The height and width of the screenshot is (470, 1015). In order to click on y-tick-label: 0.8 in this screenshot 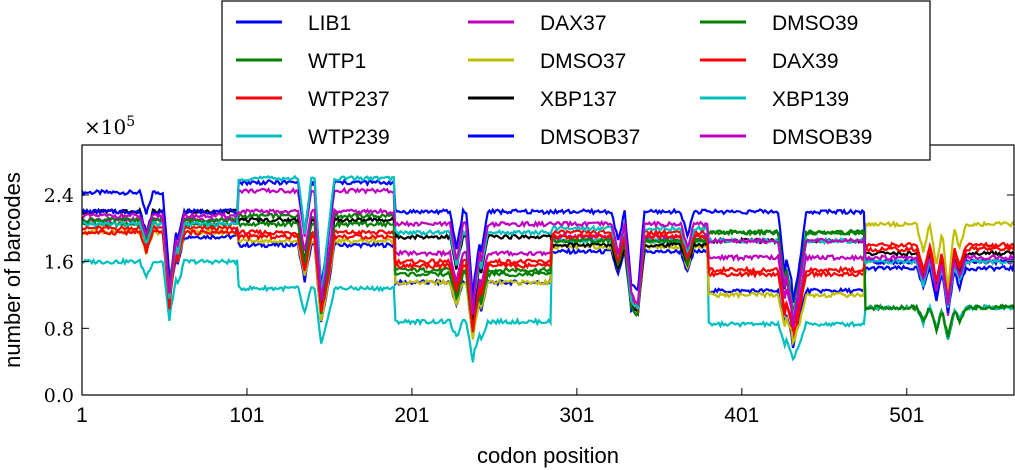, I will do `click(59, 329)`.